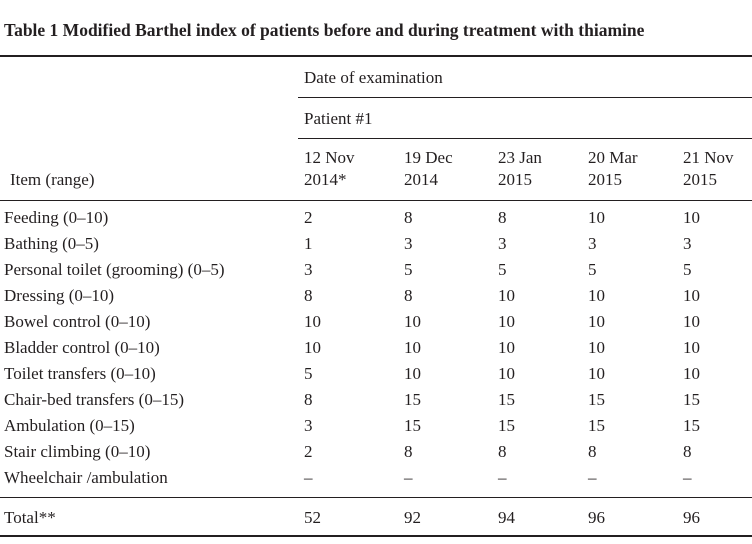 The height and width of the screenshot is (544, 752). Describe the element at coordinates (59, 295) in the screenshot. I see `row-item-label: Dressing (0–10)` at that location.